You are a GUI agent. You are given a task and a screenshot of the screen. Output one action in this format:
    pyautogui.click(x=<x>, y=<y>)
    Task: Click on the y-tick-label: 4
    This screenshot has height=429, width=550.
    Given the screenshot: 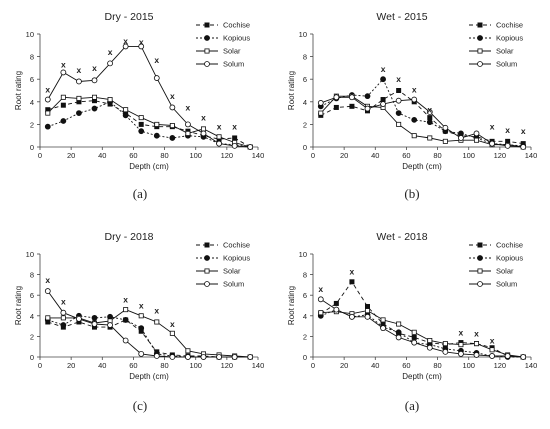 What is the action you would take?
    pyautogui.click(x=305, y=102)
    